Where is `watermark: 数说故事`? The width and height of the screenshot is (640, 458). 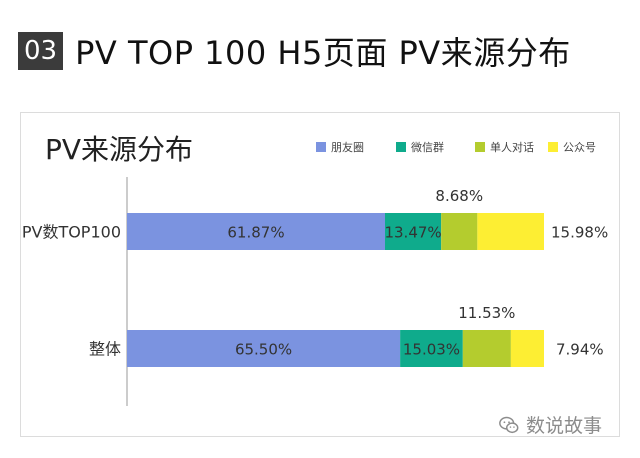 watermark: 数说故事 is located at coordinates (550, 424).